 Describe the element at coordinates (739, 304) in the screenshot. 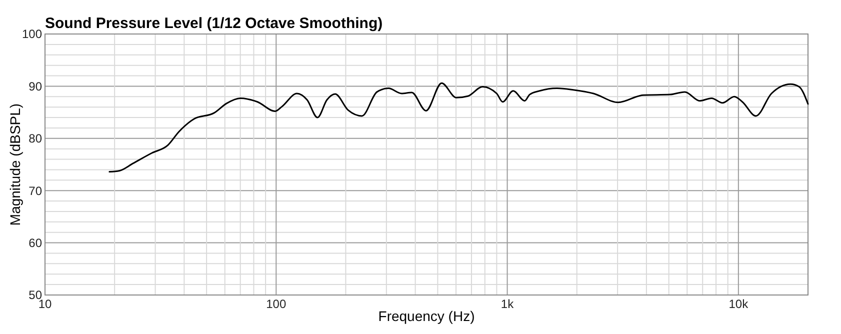

I see `x-tick-label: 10k` at that location.